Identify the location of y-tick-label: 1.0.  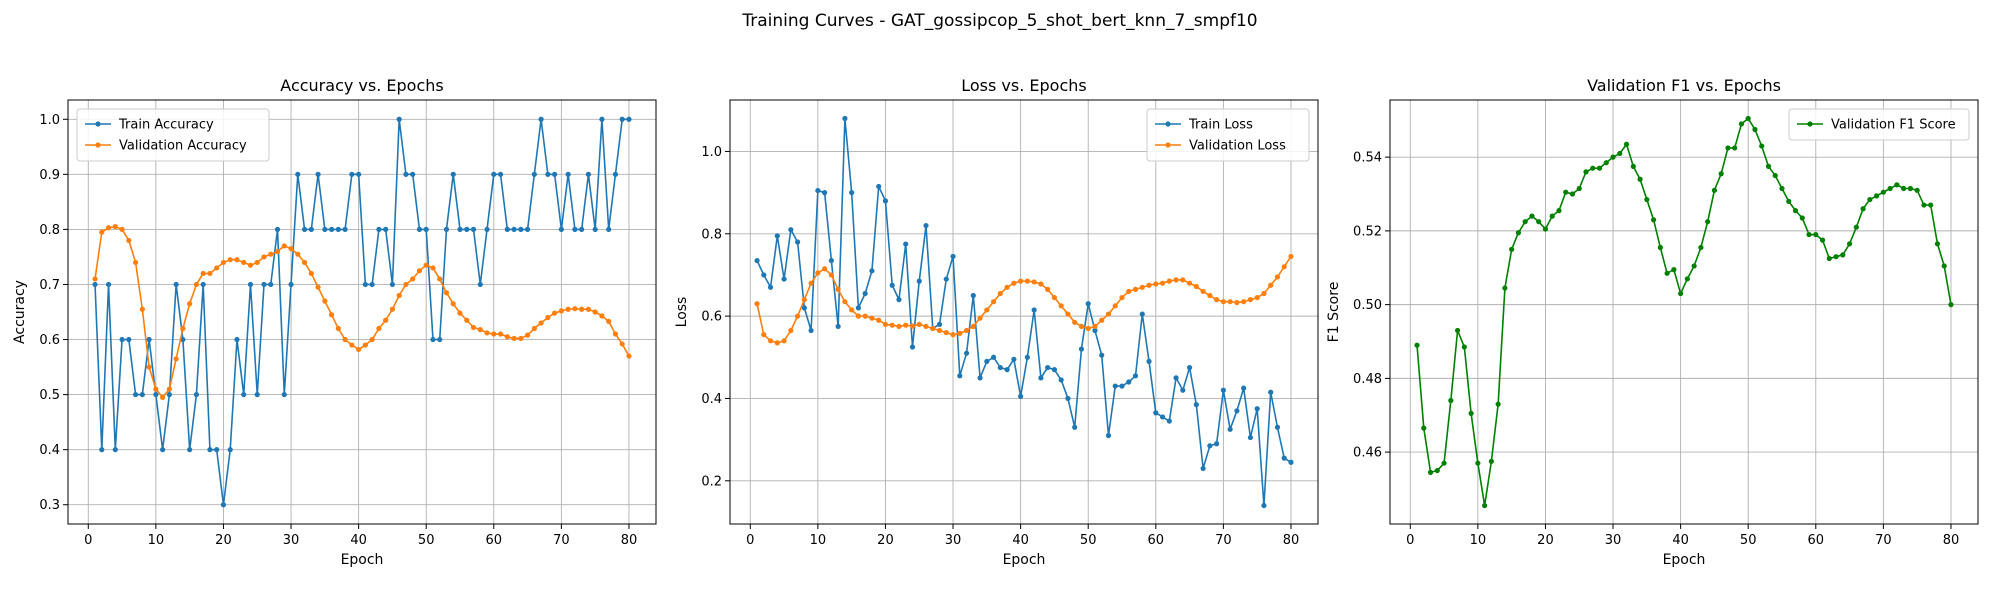
(711, 152).